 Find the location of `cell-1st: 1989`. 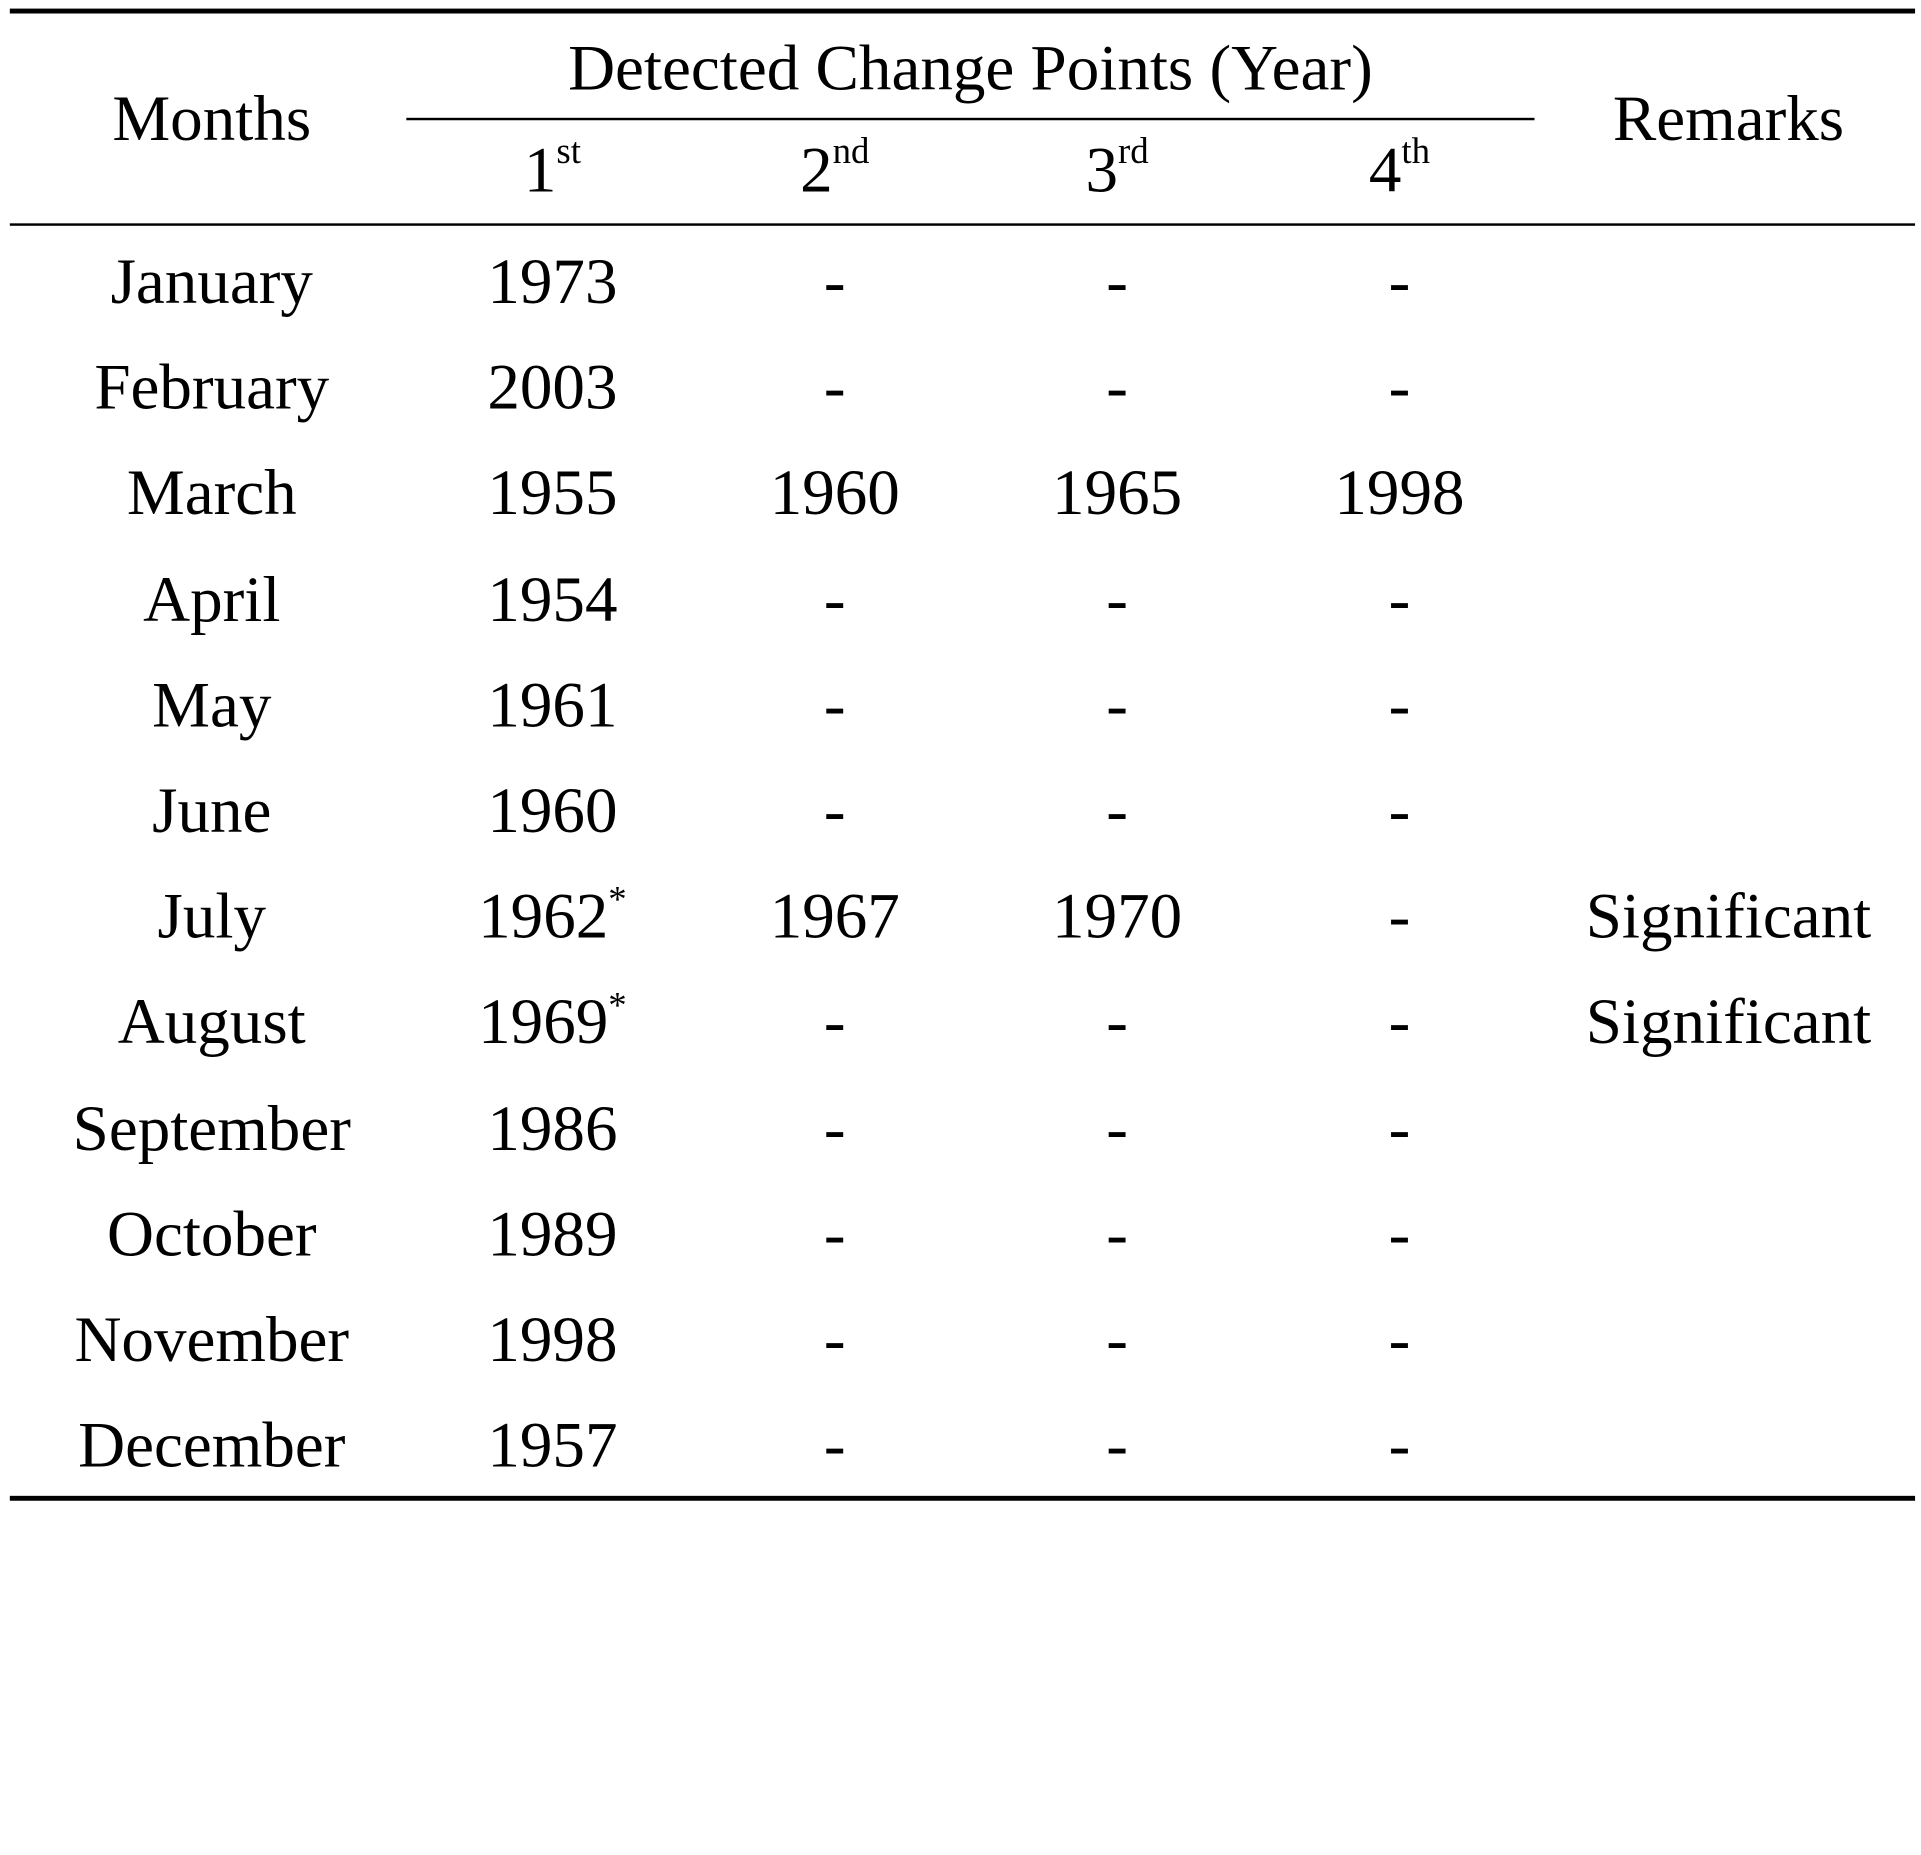

cell-1st: 1989 is located at coordinates (553, 1235).